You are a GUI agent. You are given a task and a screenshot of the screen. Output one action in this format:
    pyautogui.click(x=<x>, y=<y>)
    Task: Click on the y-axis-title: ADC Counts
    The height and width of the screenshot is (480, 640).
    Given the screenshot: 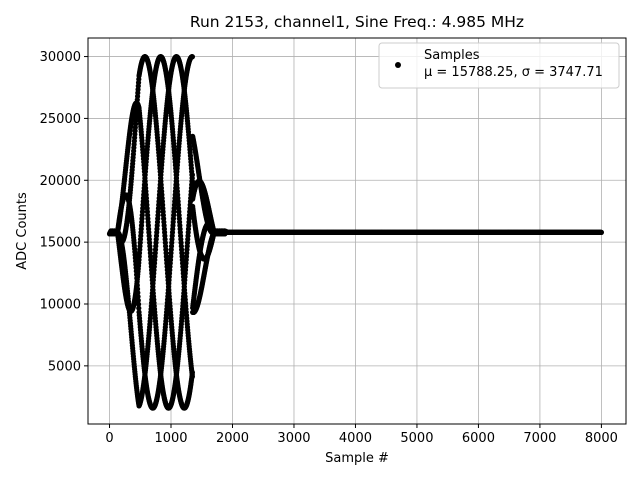 What is the action you would take?
    pyautogui.click(x=22, y=231)
    